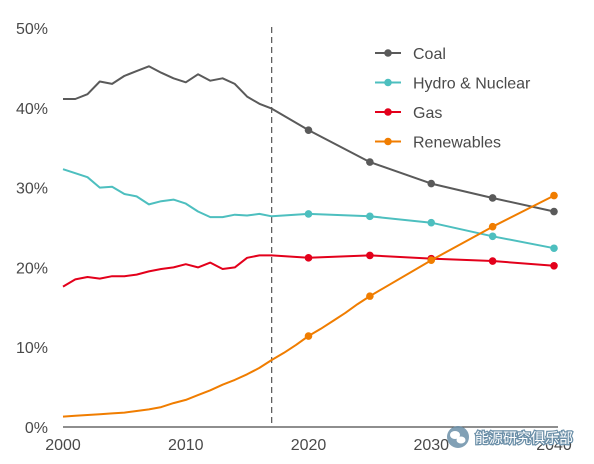 The image size is (594, 464). Describe the element at coordinates (457, 143) in the screenshot. I see `legend-label: Renewables` at that location.